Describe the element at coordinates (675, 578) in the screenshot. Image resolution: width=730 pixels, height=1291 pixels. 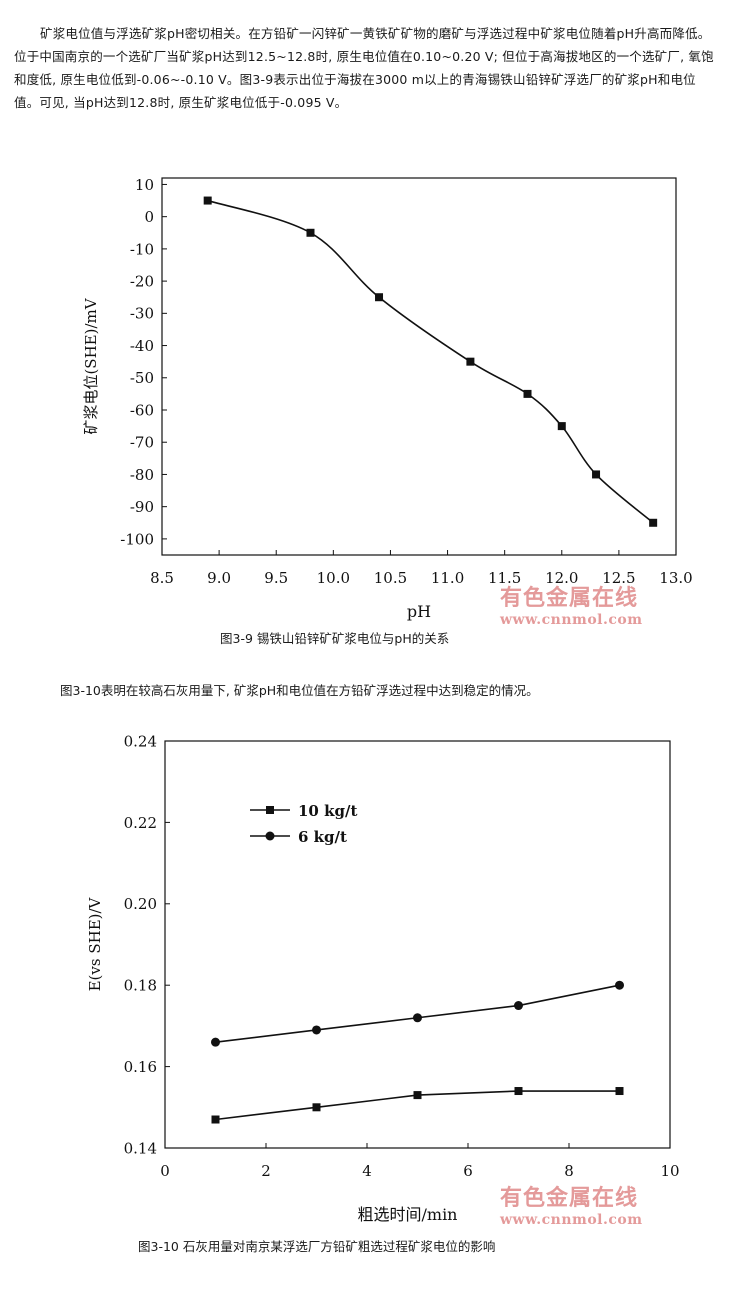
I see `x-tick-label: 13.0` at that location.